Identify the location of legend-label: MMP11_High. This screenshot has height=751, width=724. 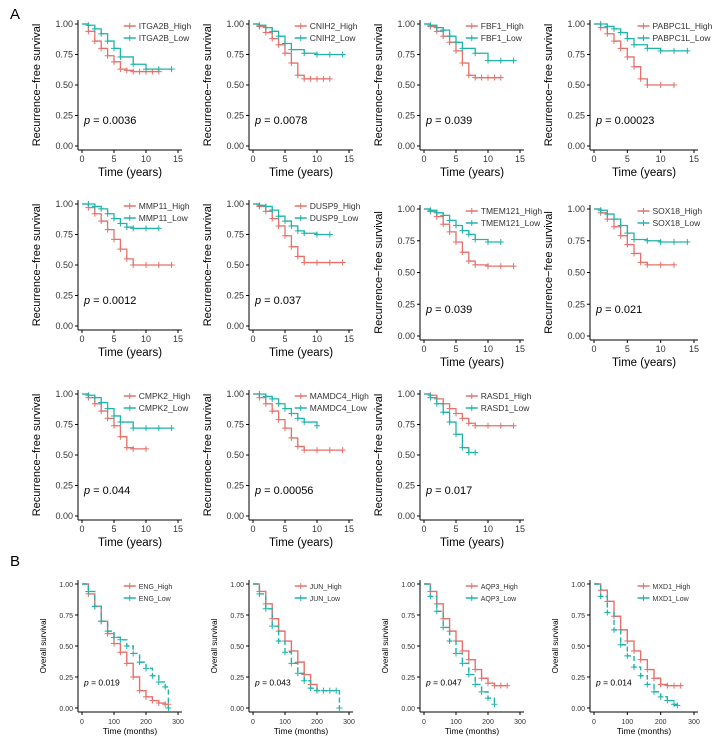
(164, 206).